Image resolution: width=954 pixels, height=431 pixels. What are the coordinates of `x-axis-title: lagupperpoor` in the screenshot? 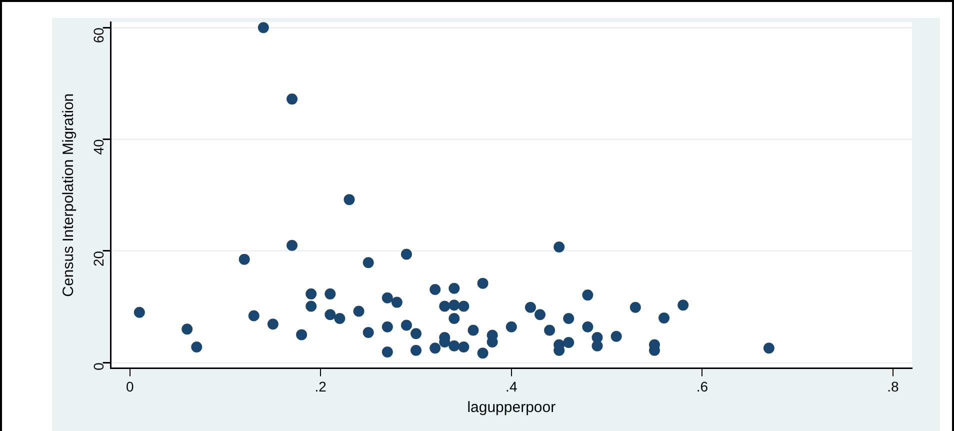 It's located at (511, 407).